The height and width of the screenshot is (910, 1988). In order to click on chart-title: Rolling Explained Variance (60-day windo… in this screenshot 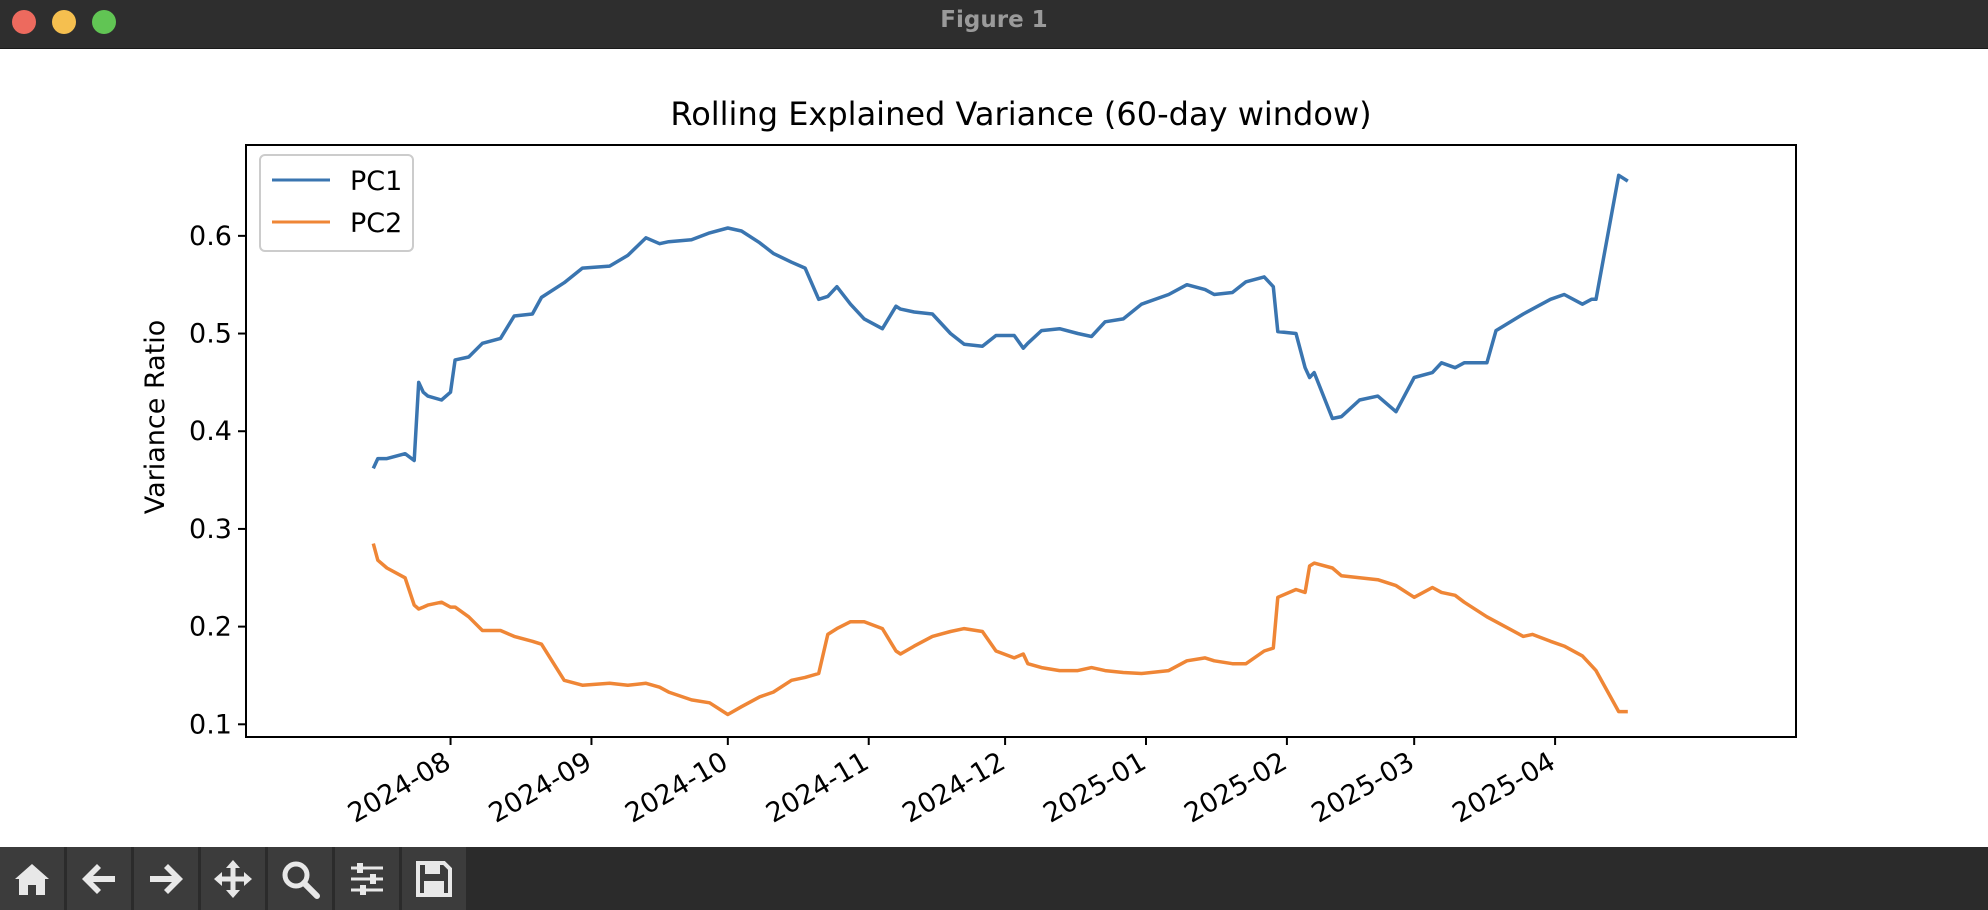, I will do `click(1020, 114)`.